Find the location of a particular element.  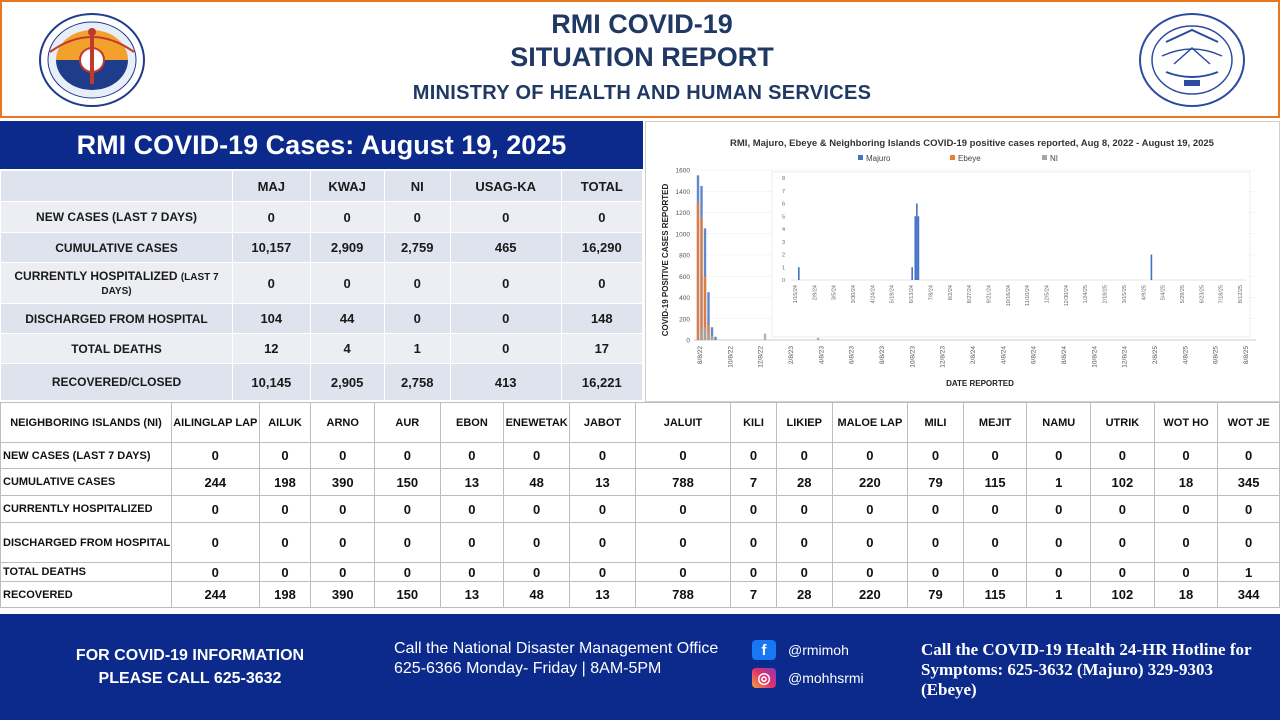

inset-x-tick: 1/15/24 is located at coordinates (796, 294).